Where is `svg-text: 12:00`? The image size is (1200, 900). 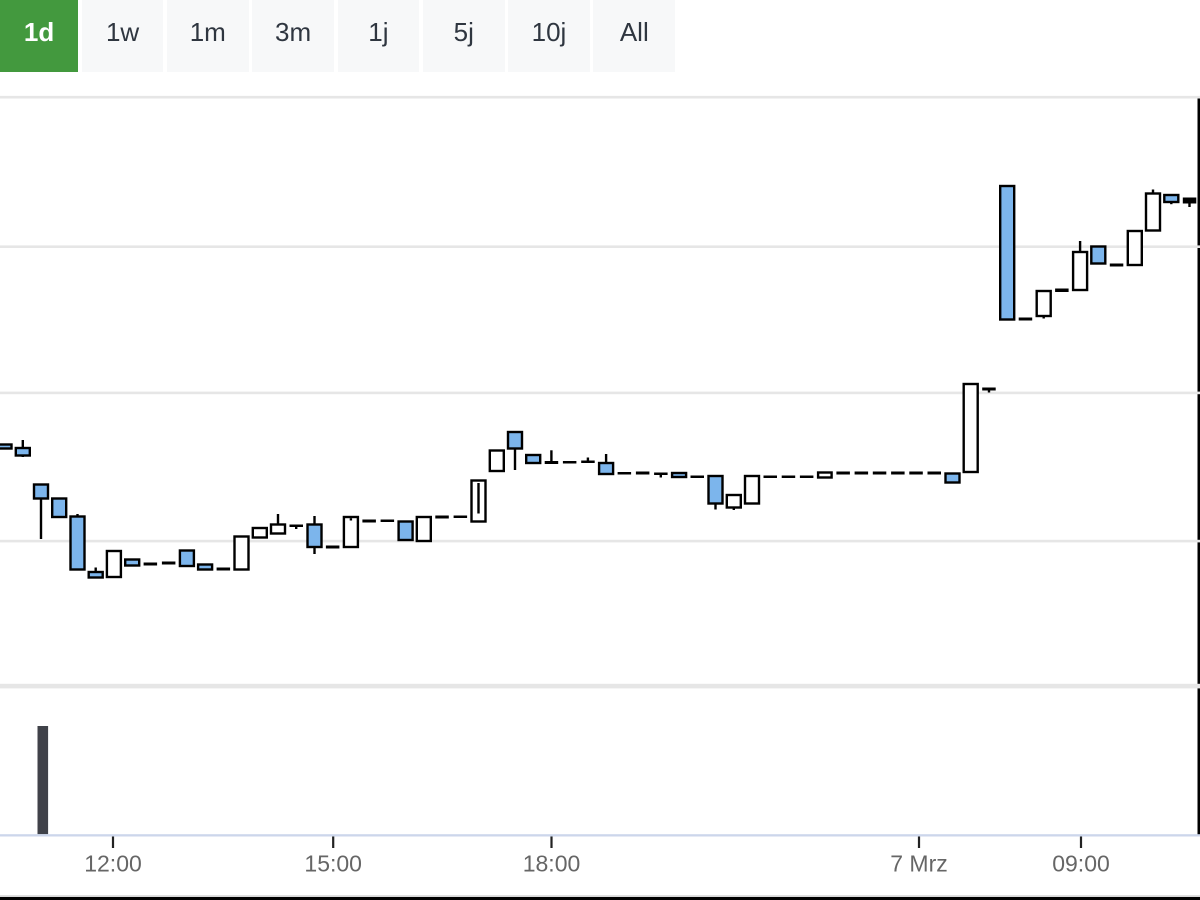
svg-text: 12:00 is located at coordinates (113, 864).